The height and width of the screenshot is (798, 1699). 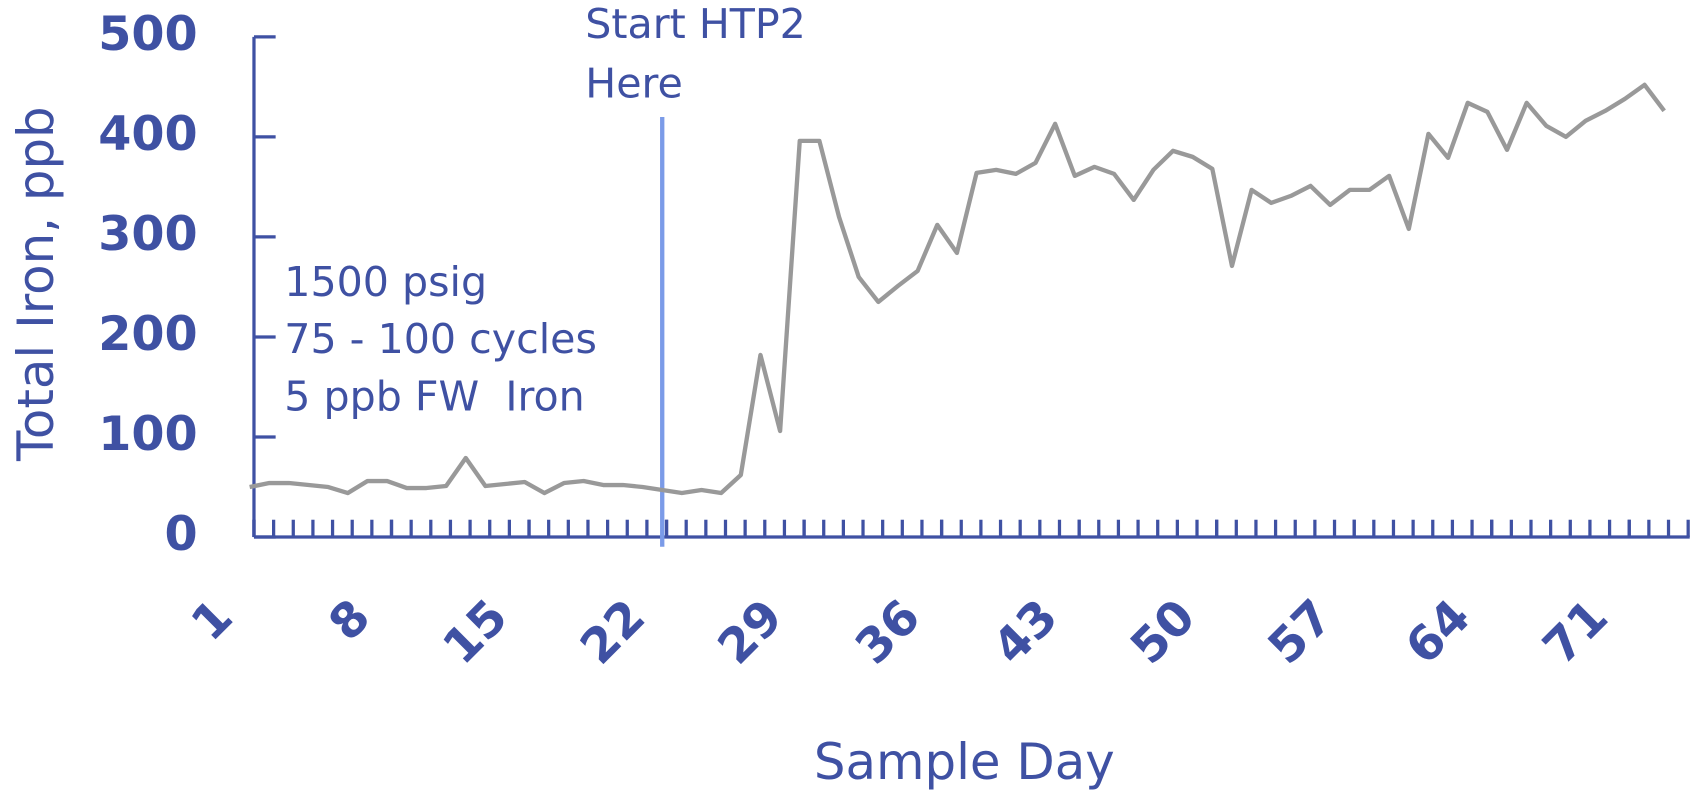 What do you see at coordinates (440, 339) in the screenshot?
I see `annotation: 75 - 100 cycles` at bounding box center [440, 339].